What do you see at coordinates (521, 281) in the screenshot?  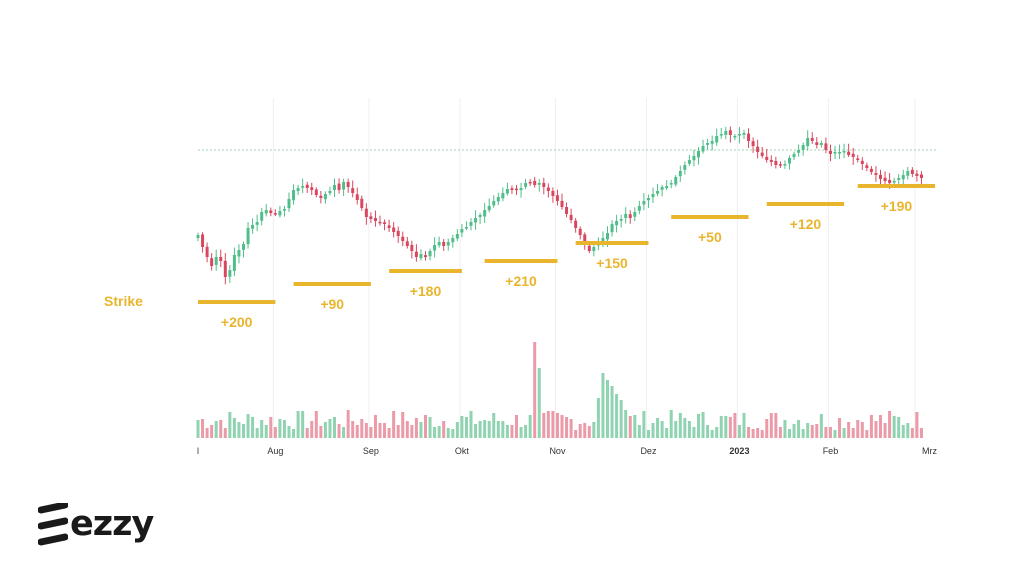 I see `strike-value-label: +210` at bounding box center [521, 281].